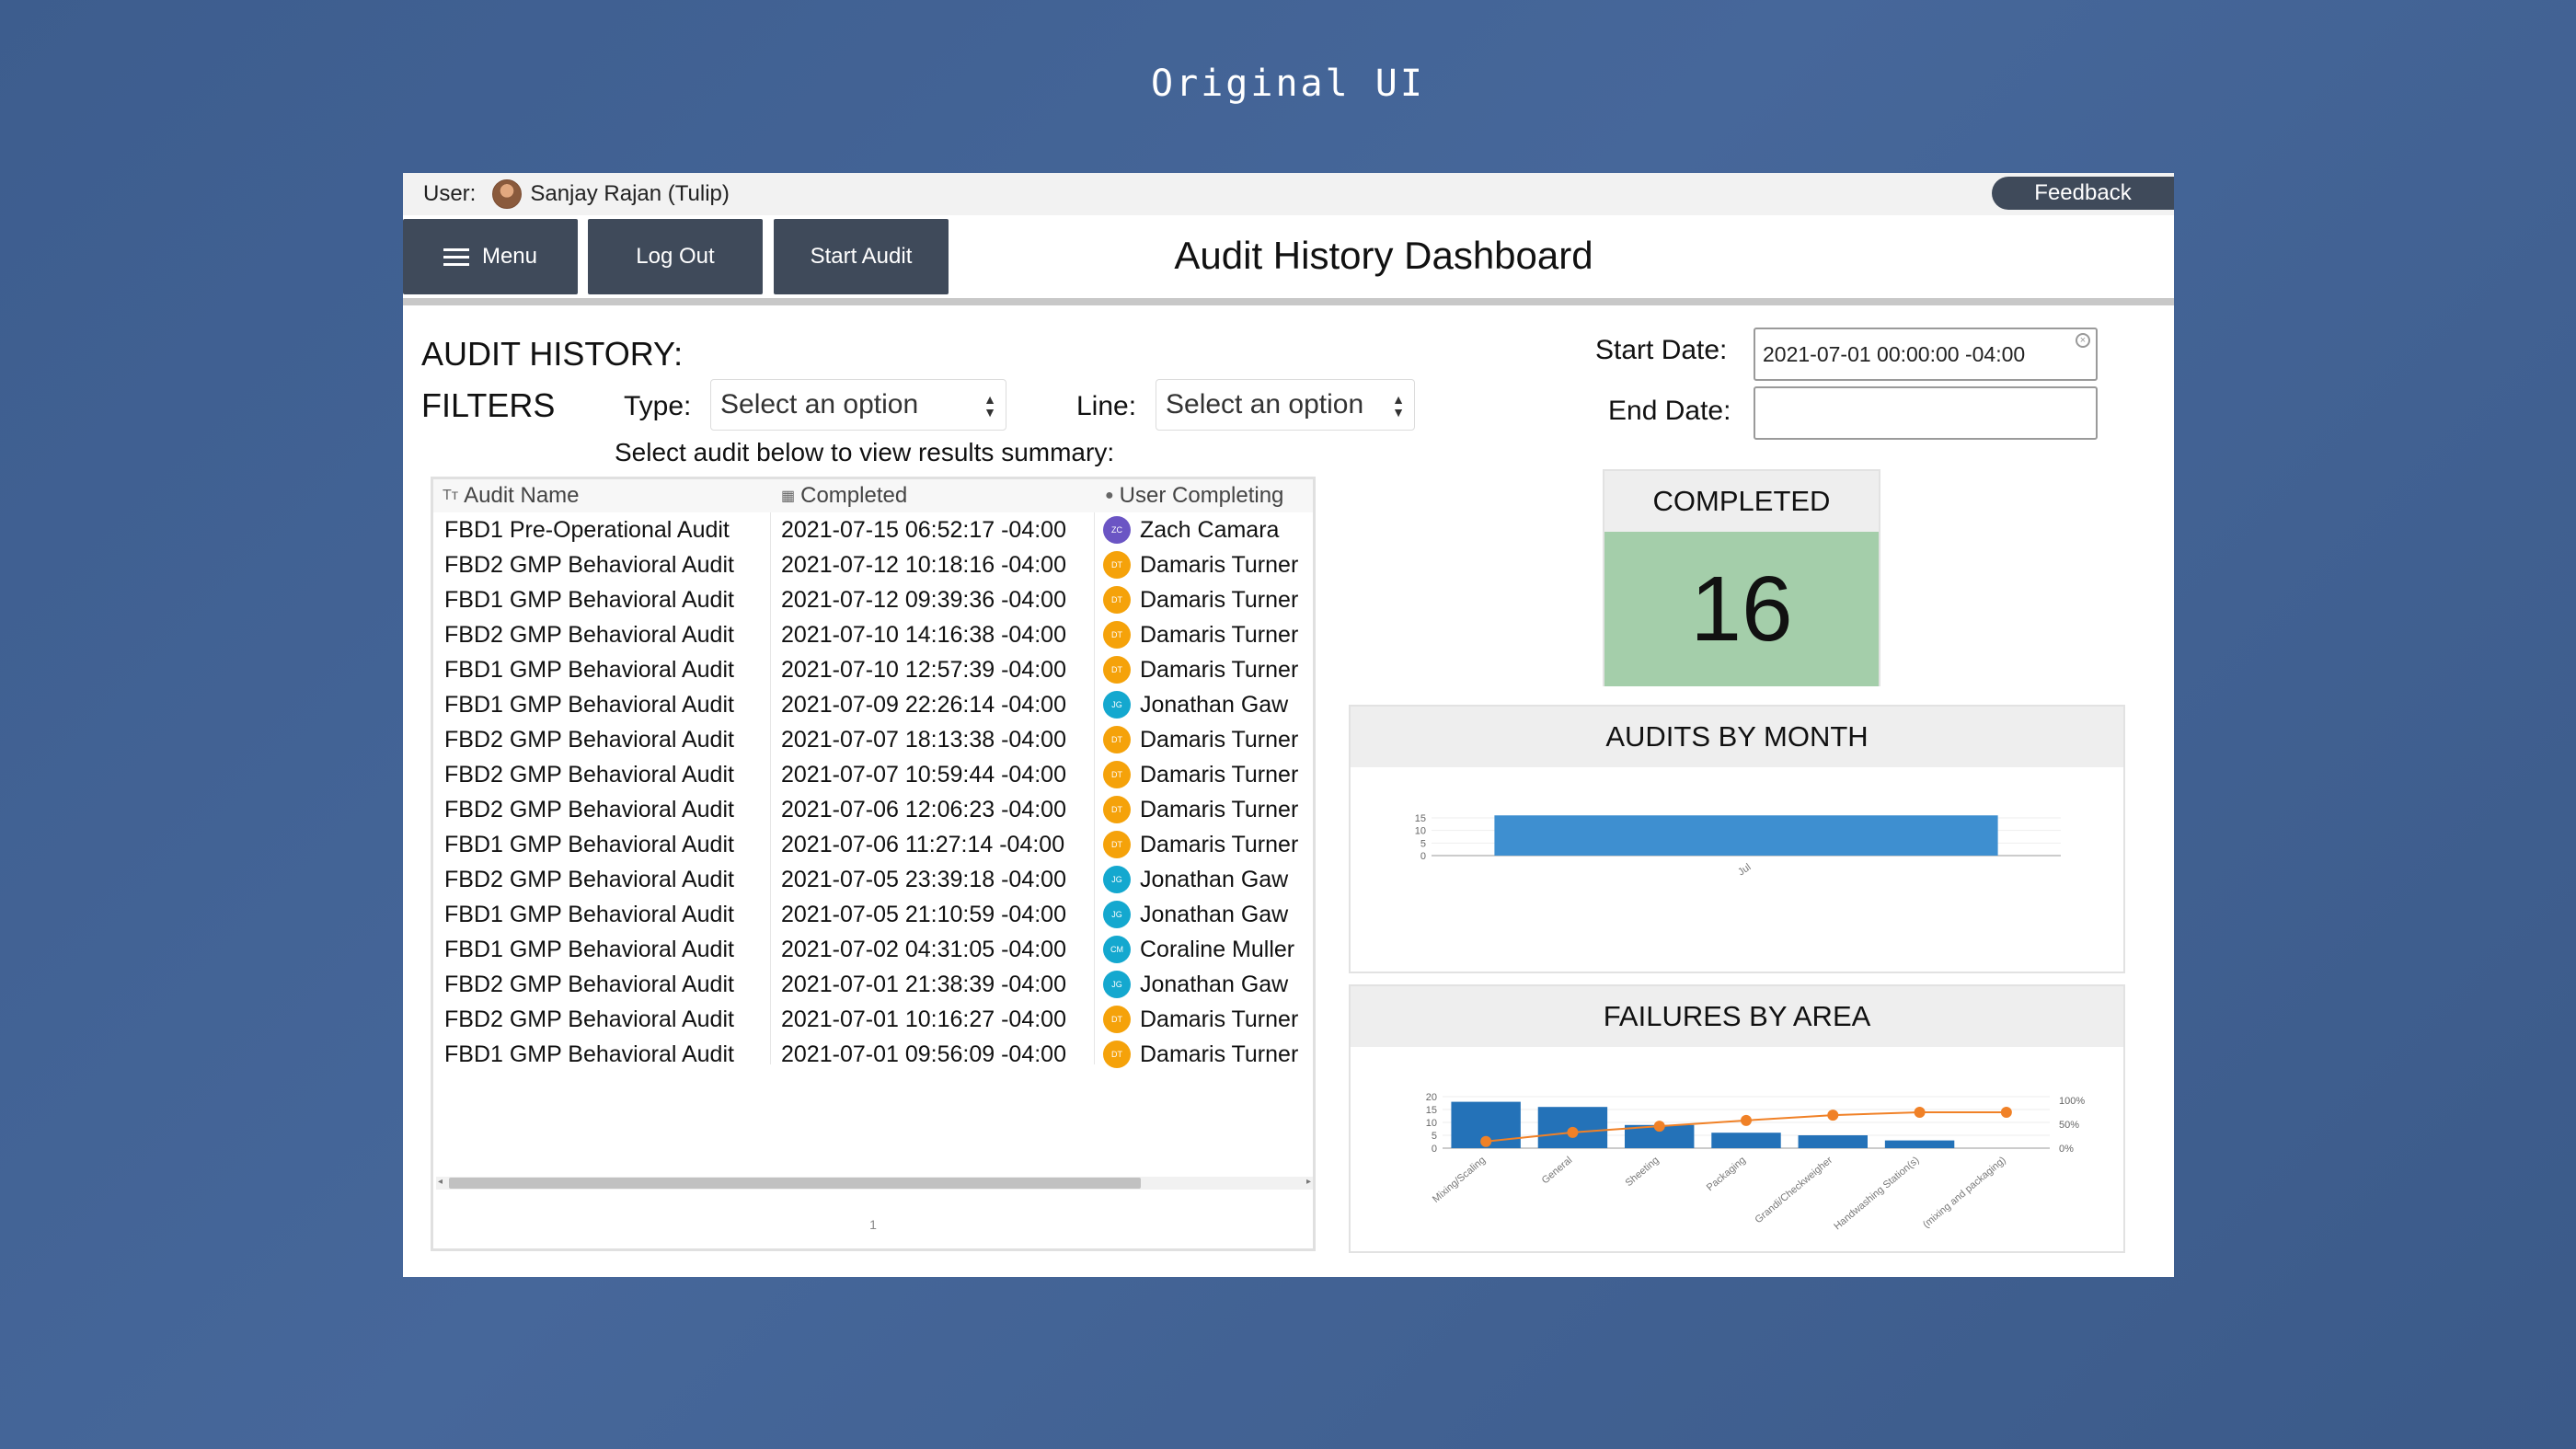 The height and width of the screenshot is (1449, 2576). What do you see at coordinates (923, 984) in the screenshot?
I see `completed-cell: 2021-07-01 21:38:39 -04:00` at bounding box center [923, 984].